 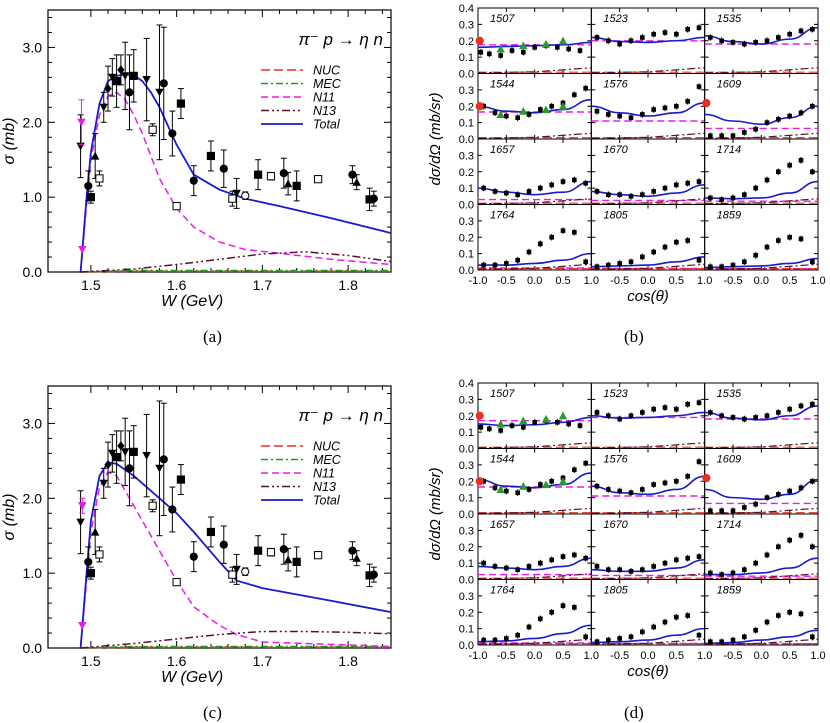 What do you see at coordinates (478, 656) in the screenshot?
I see `x-tick-label: -1.0` at bounding box center [478, 656].